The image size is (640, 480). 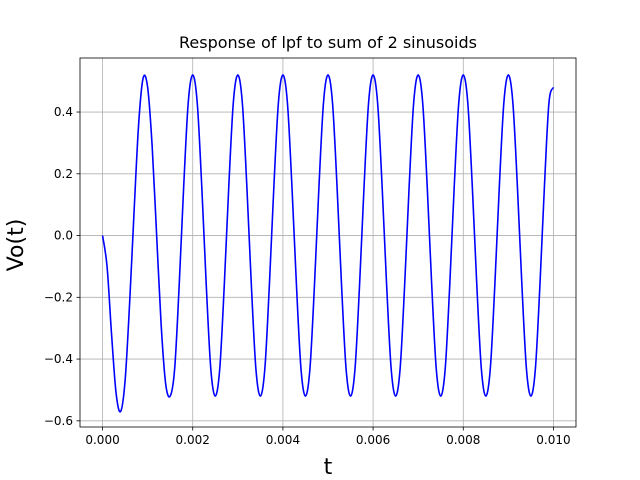 I want to click on y-axis-label: Vo(t), so click(x=16, y=245).